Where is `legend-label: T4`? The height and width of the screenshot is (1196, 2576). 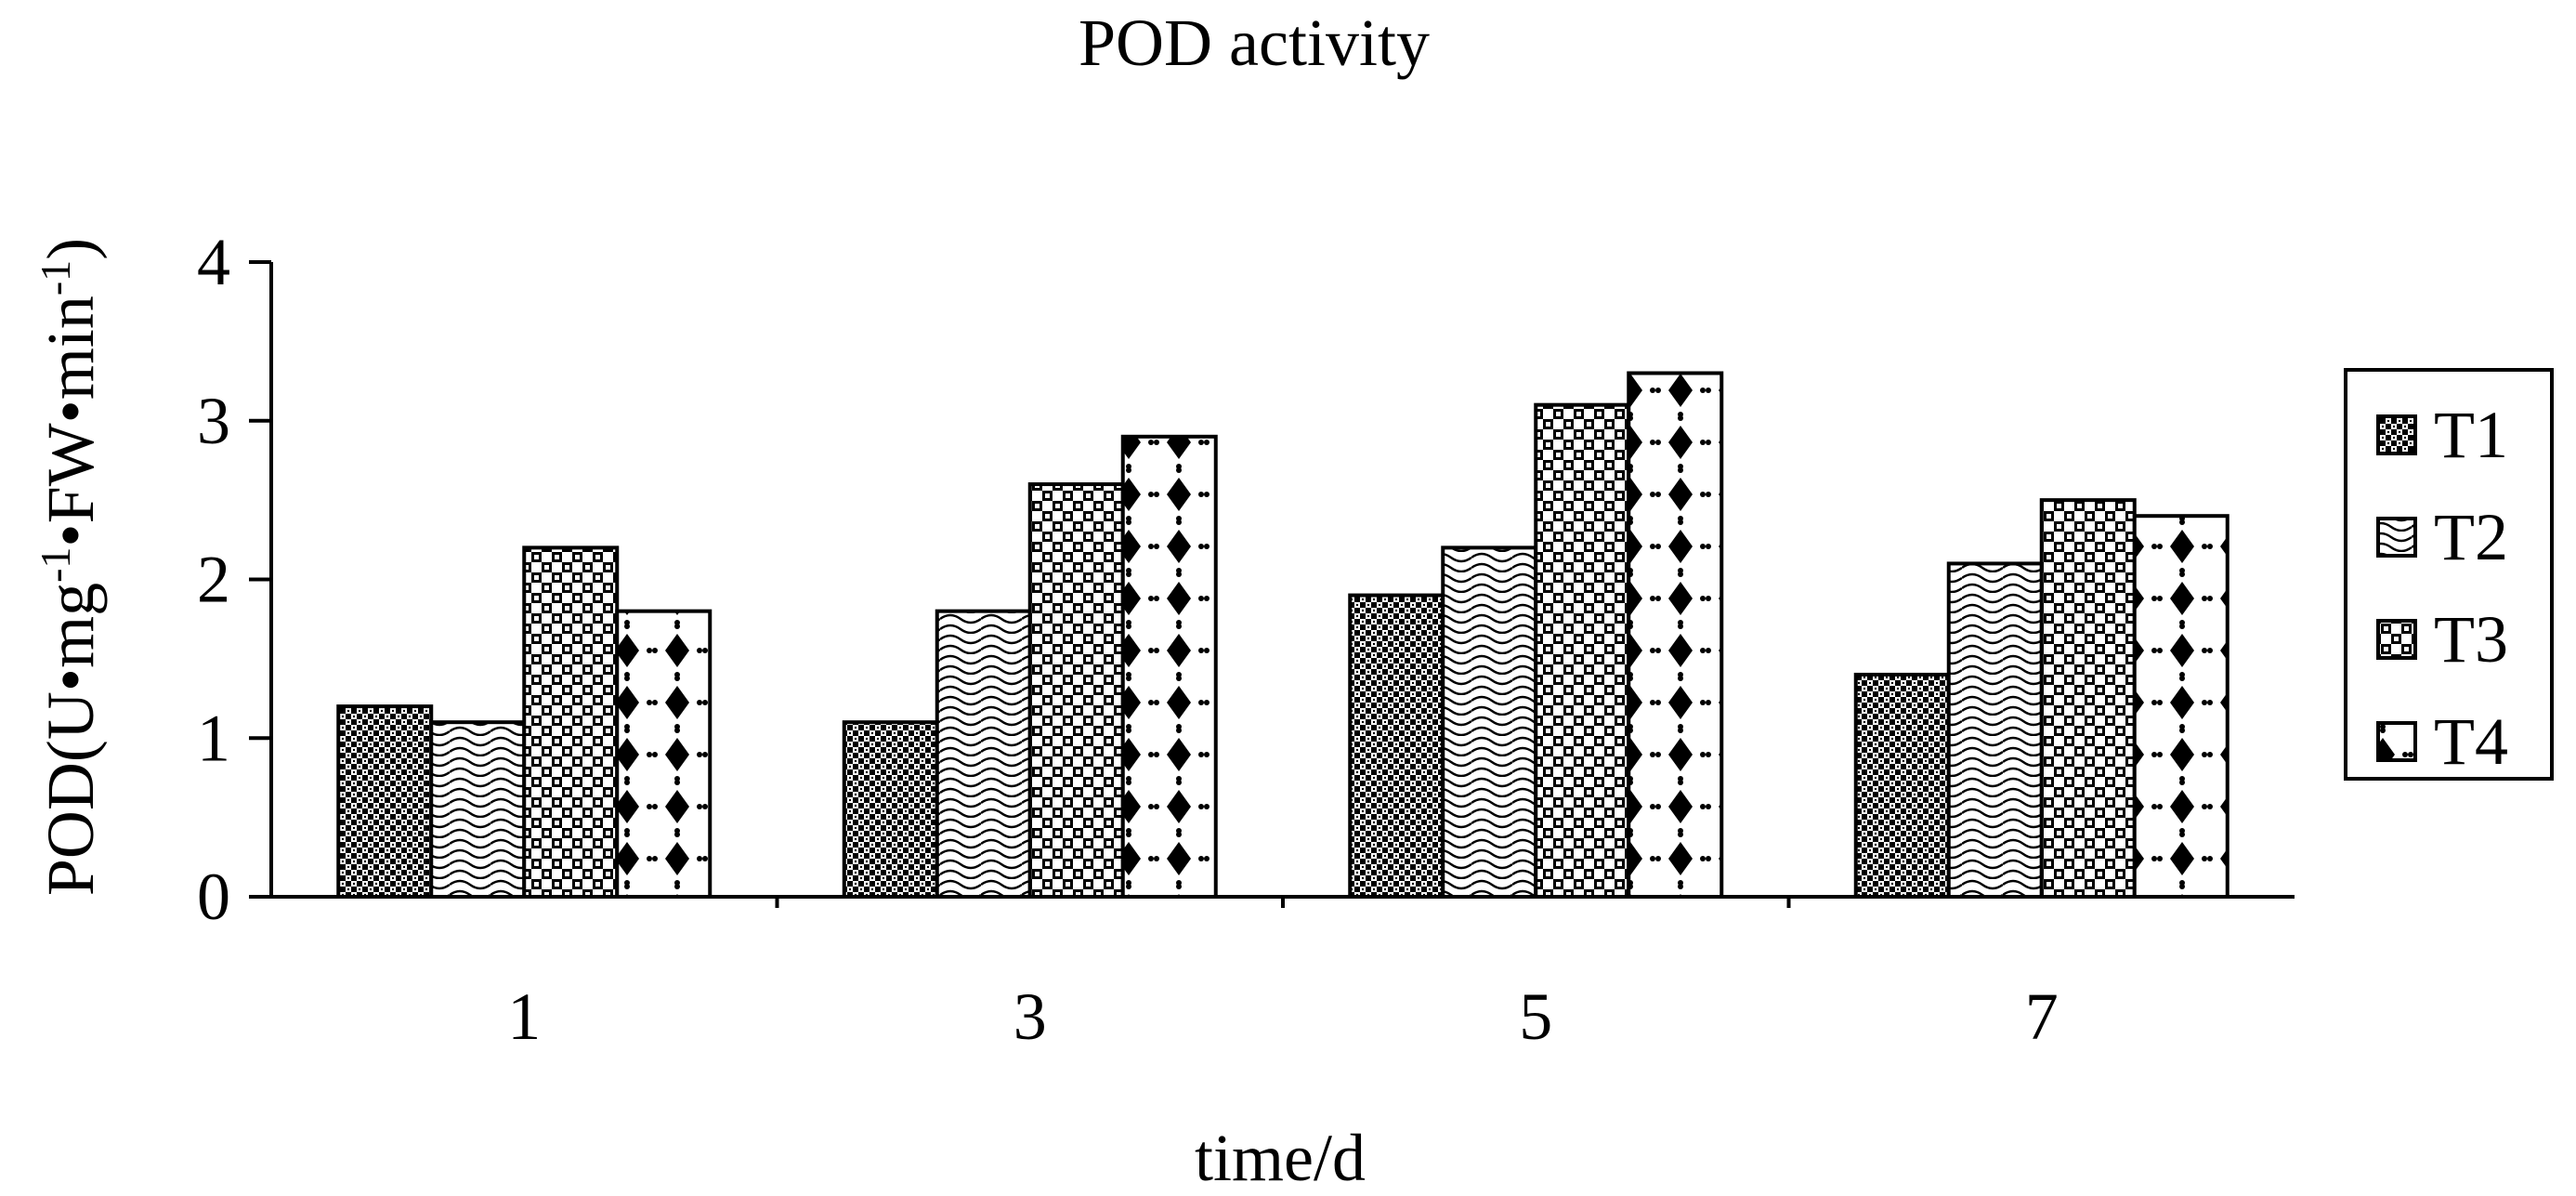
legend-label: T4 is located at coordinates (2471, 741).